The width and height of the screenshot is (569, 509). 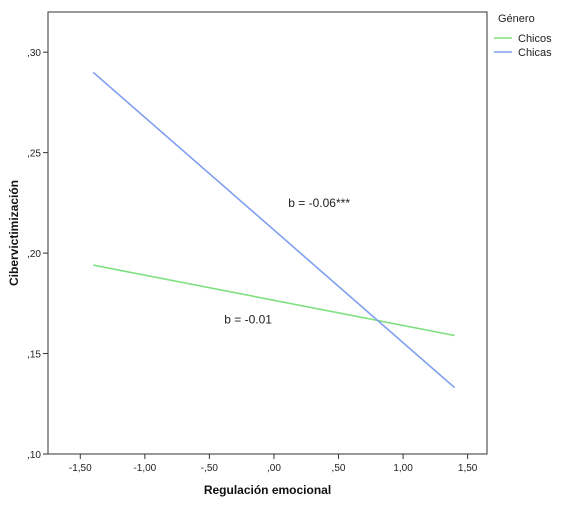 What do you see at coordinates (319, 203) in the screenshot?
I see `annotation-label: b = -0.06***` at bounding box center [319, 203].